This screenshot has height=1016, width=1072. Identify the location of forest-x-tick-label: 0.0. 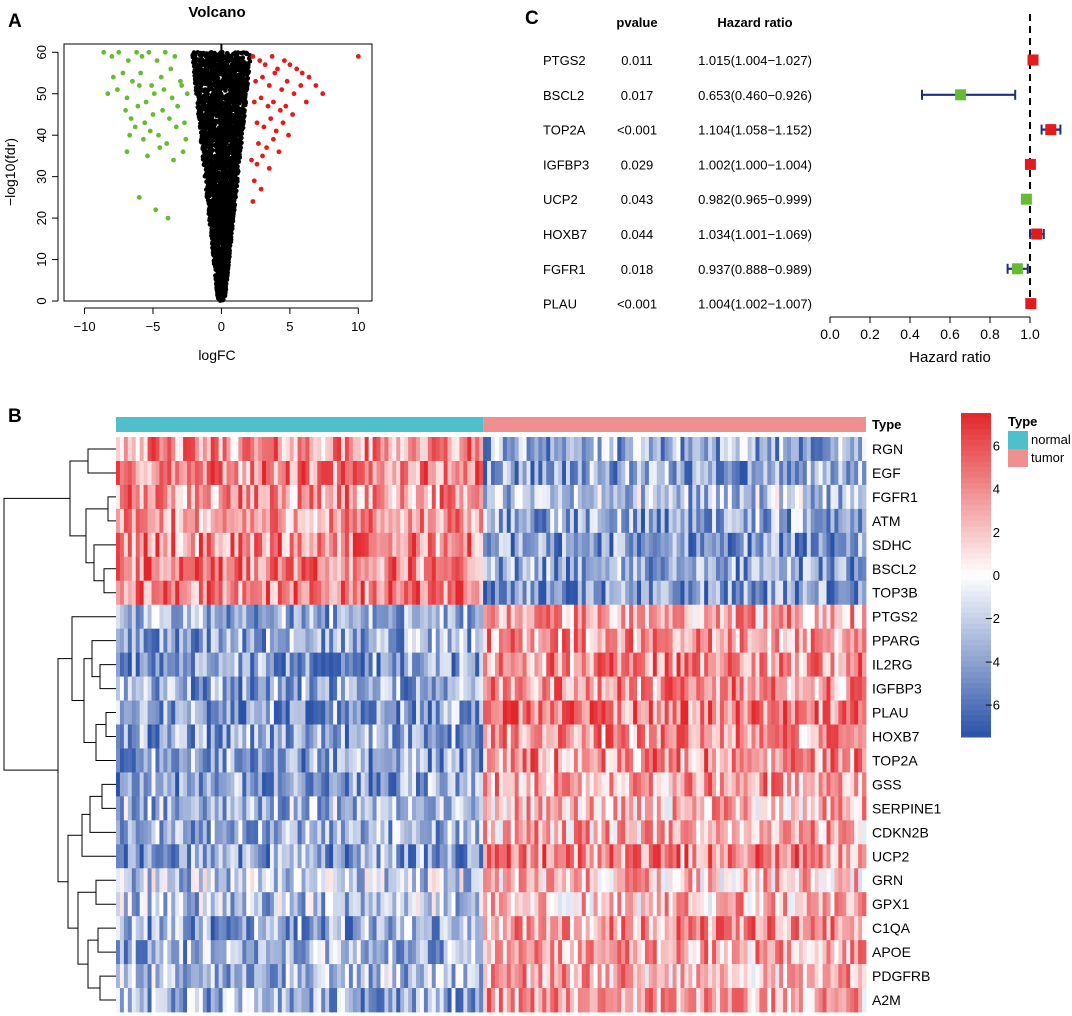
(830, 334).